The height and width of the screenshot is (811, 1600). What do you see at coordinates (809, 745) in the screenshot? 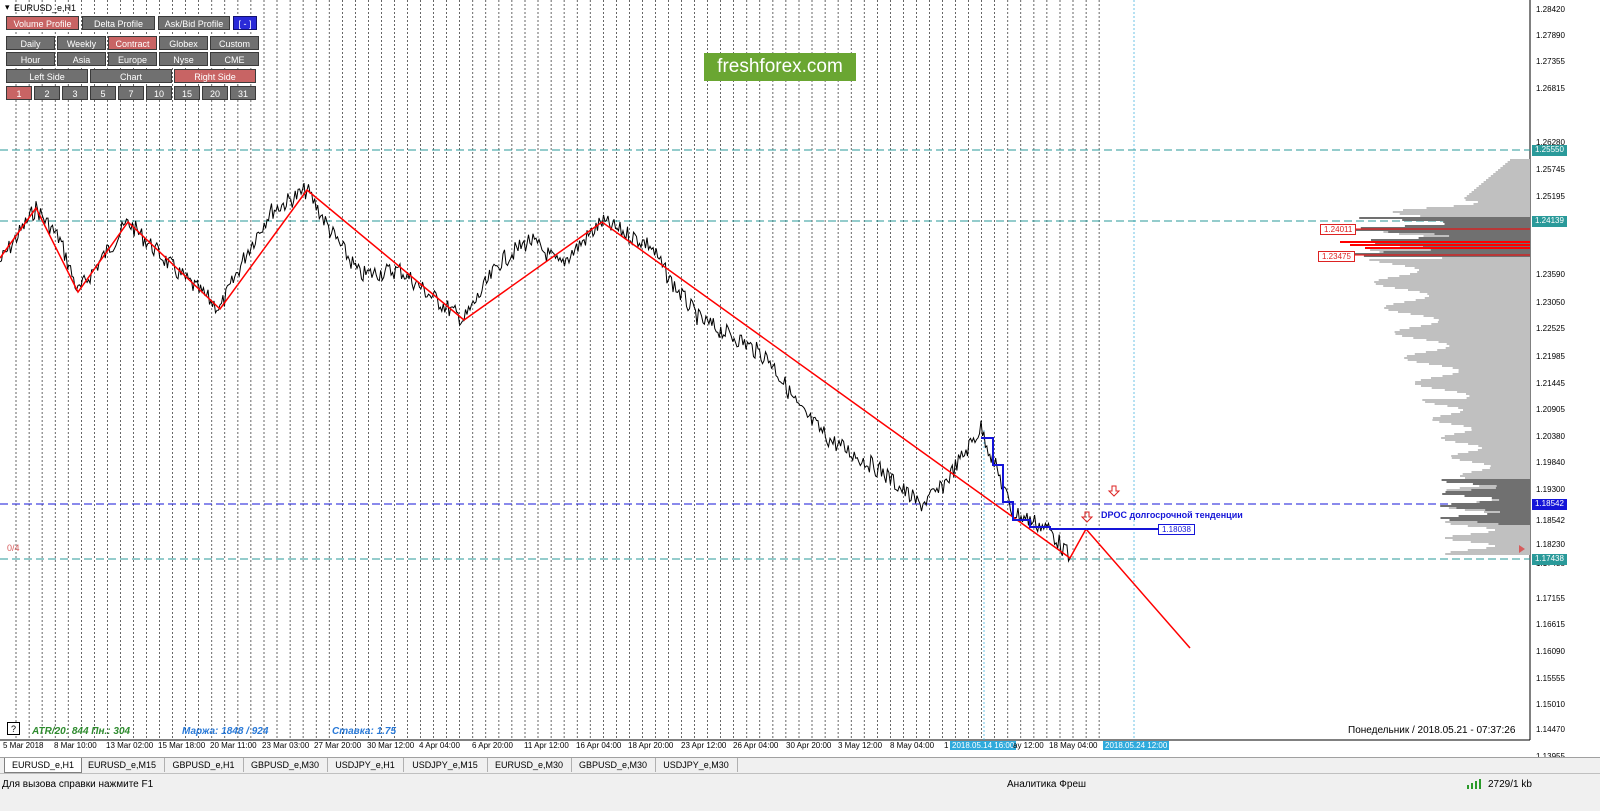
I see `time-axis-label: 30 Apr 20:00` at bounding box center [809, 745].